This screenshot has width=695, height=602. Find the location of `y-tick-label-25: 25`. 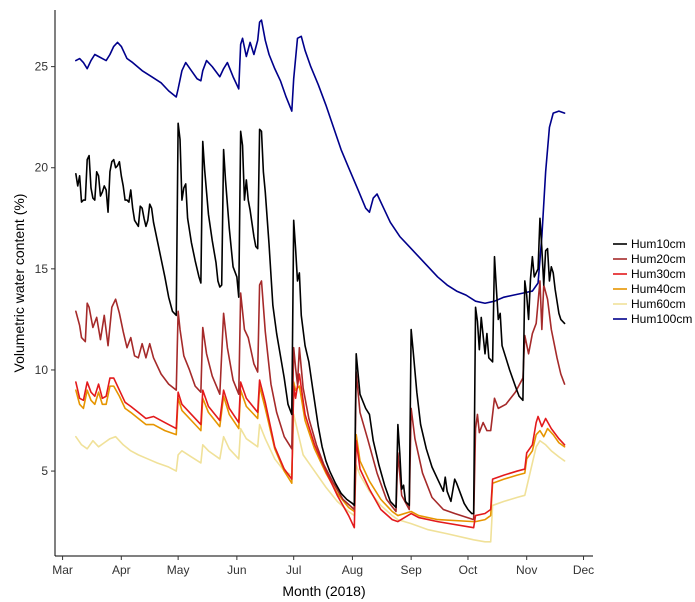

y-tick-label-25: 25 is located at coordinates (42, 67).